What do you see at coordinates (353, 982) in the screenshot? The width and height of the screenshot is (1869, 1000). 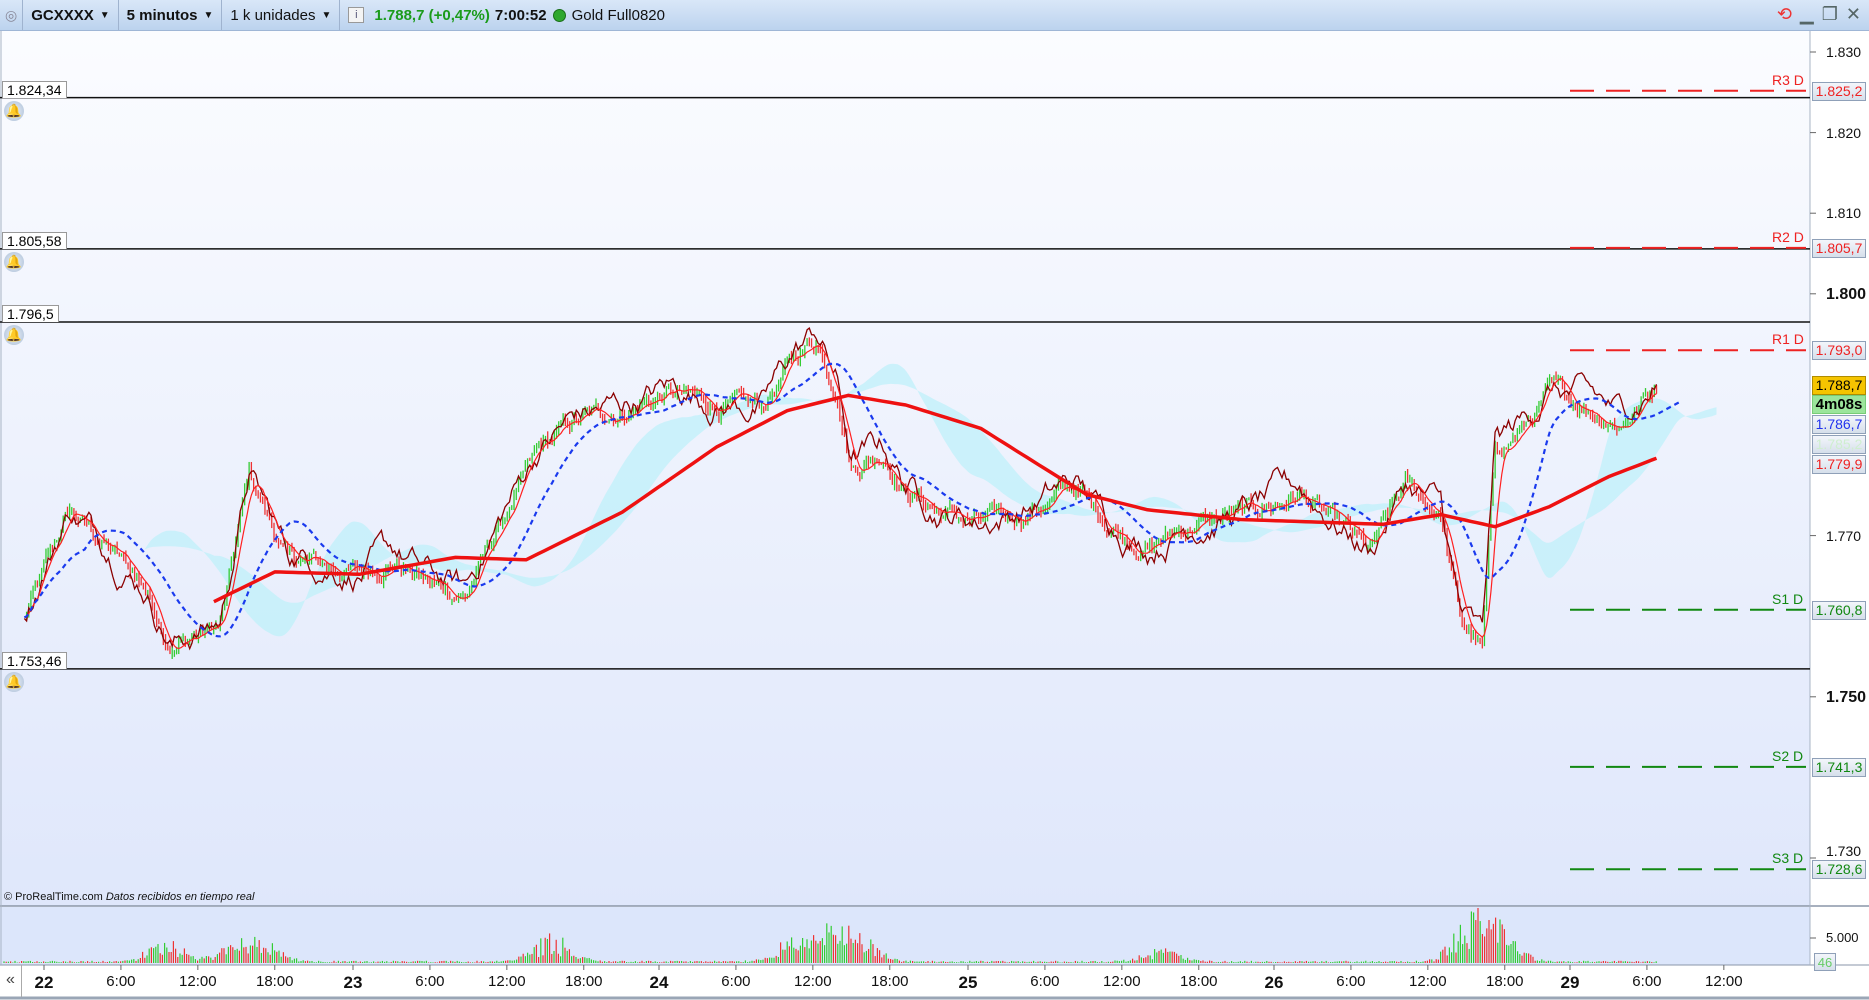 I see `x-tick-label: 23` at bounding box center [353, 982].